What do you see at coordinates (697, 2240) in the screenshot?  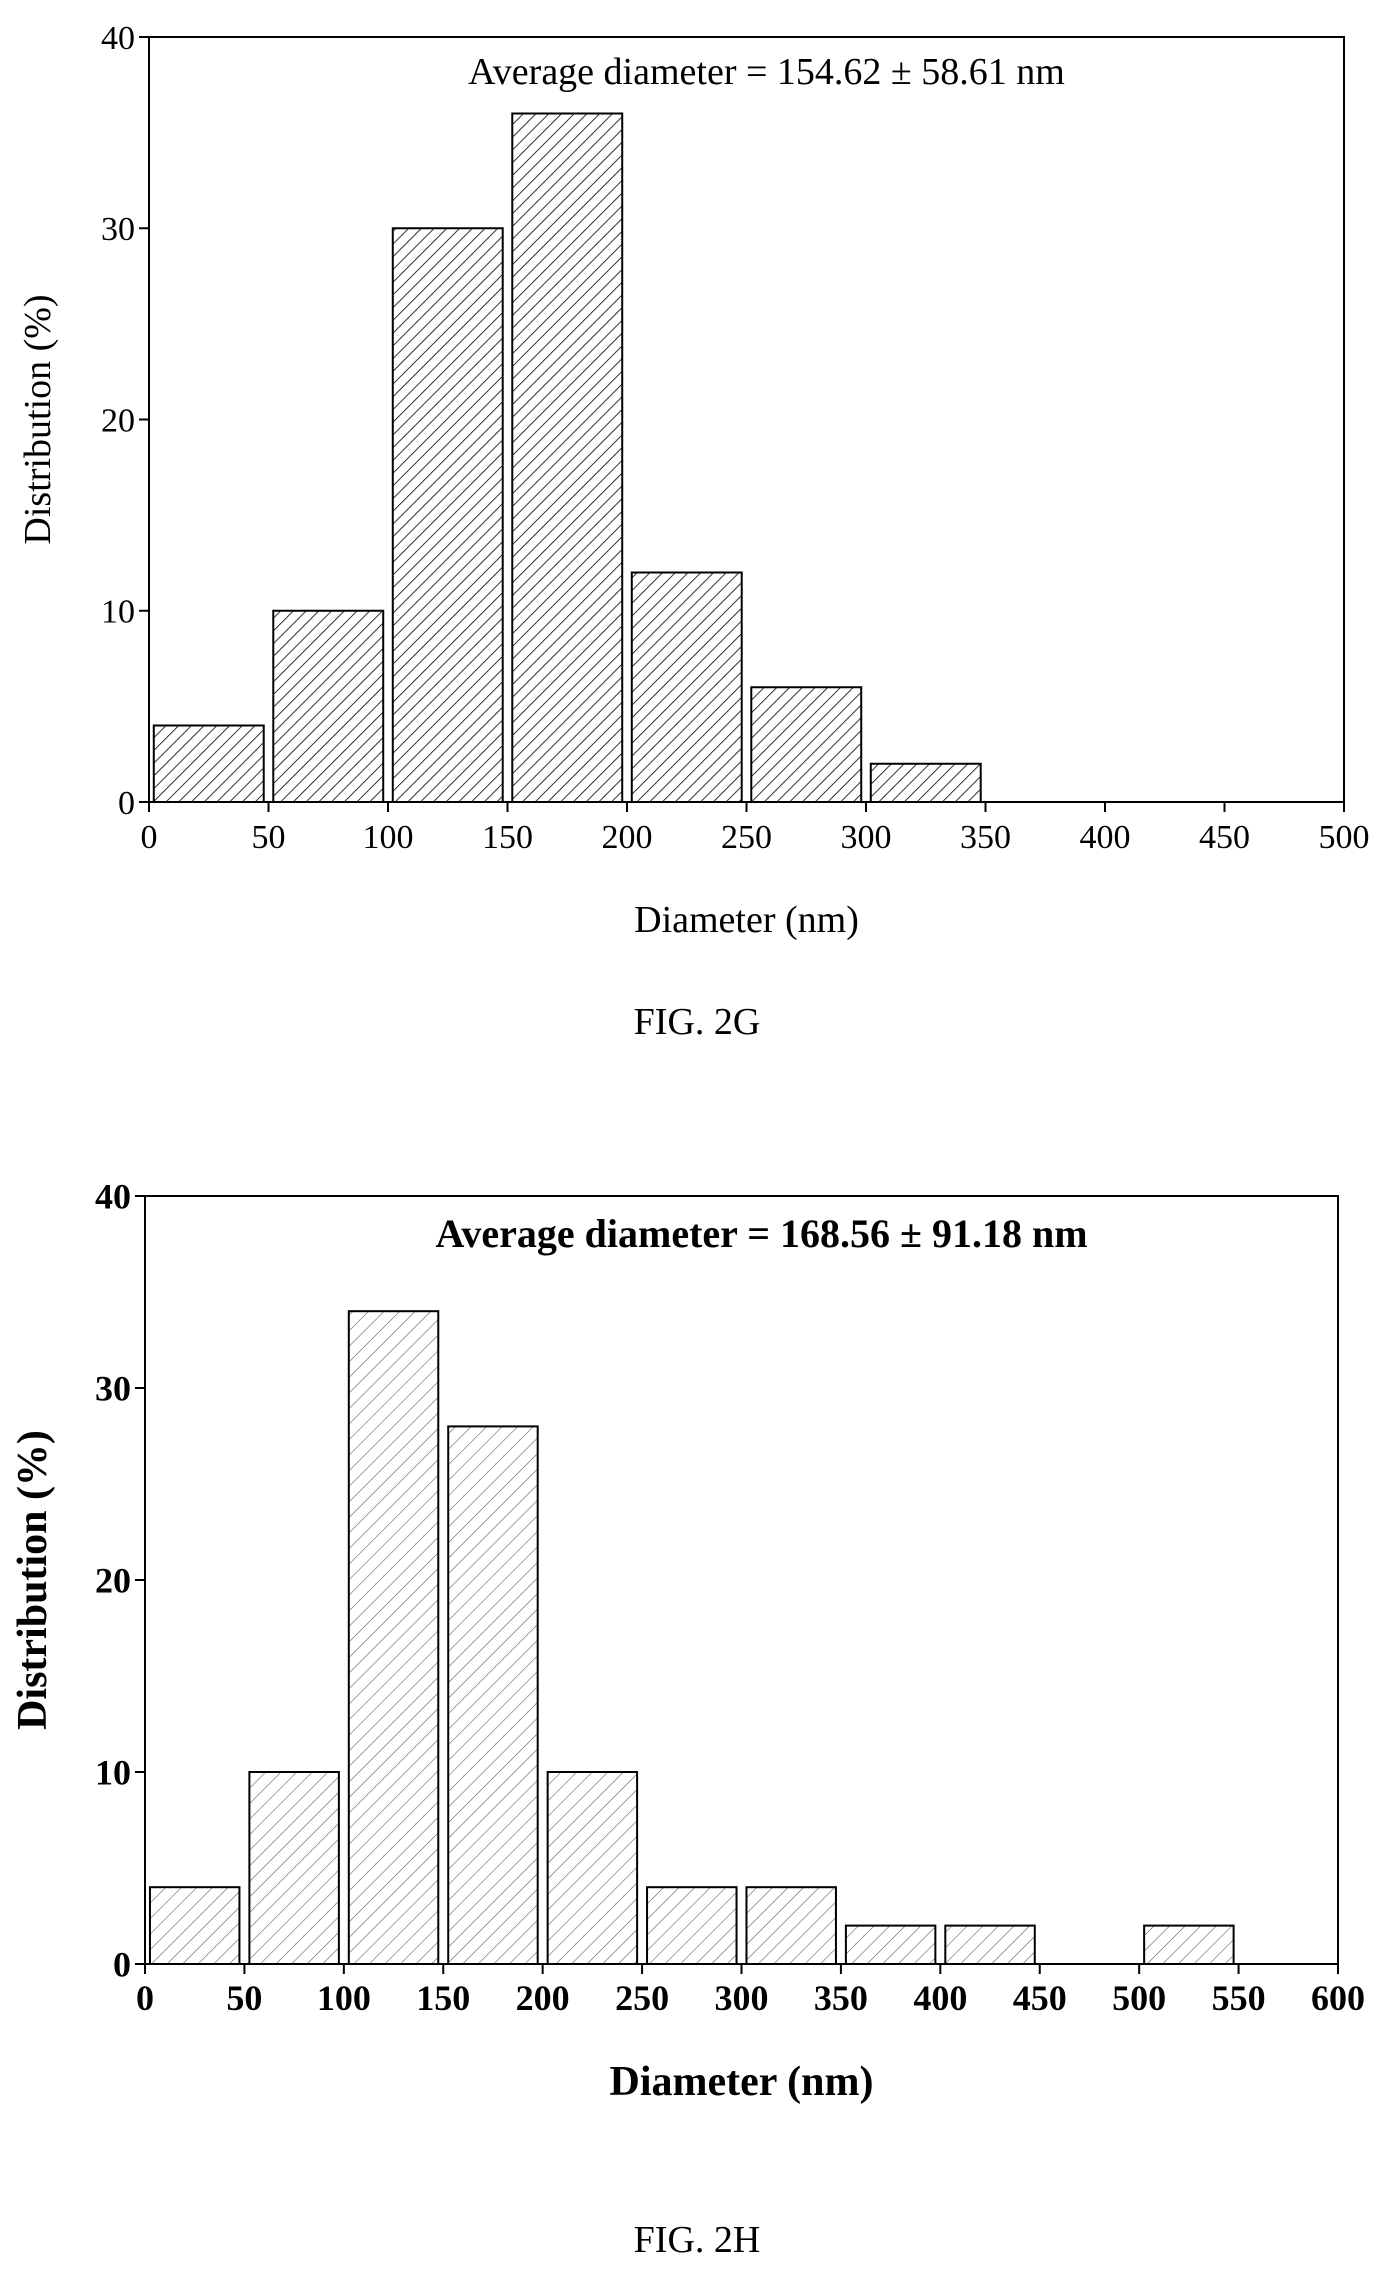 I see `figure-caption-2h: FIG. 2H` at bounding box center [697, 2240].